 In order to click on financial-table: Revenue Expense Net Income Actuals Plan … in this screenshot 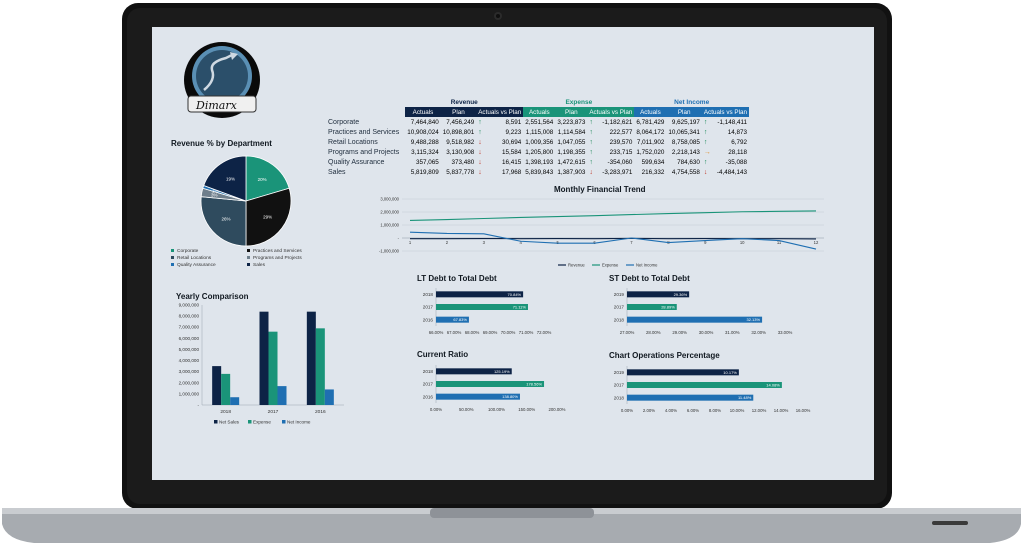, I will do `click(537, 137)`.